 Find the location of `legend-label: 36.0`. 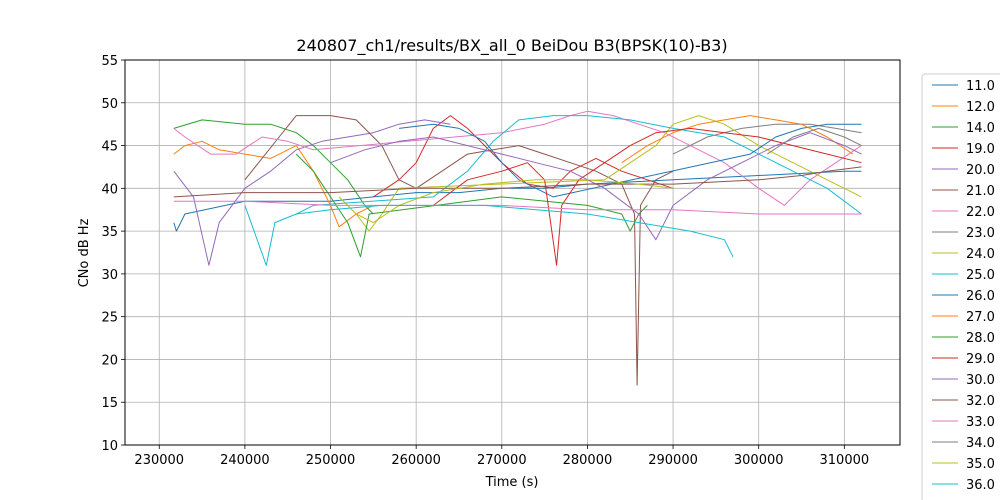

legend-label: 36.0 is located at coordinates (980, 485).